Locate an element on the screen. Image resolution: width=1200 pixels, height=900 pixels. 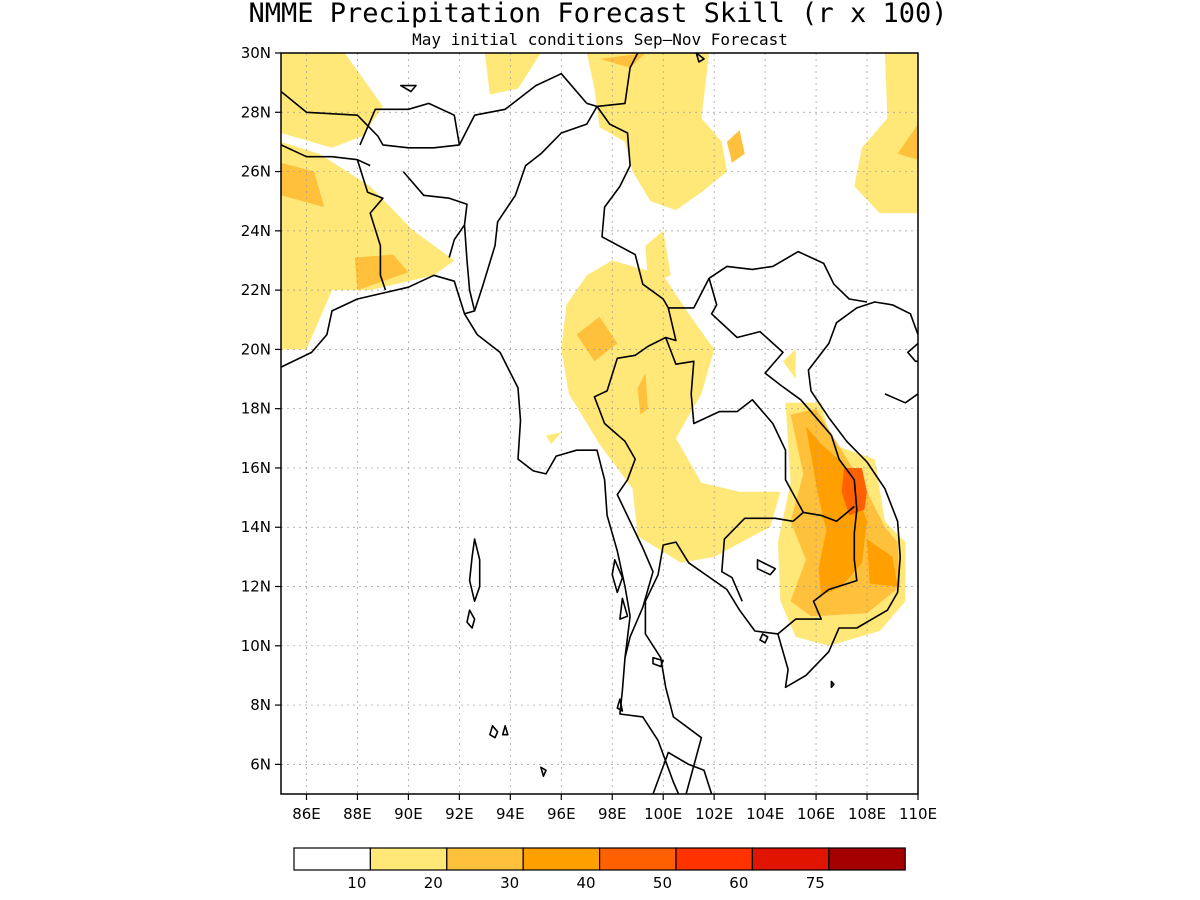
lon-tick-label: 92E is located at coordinates (459, 814).